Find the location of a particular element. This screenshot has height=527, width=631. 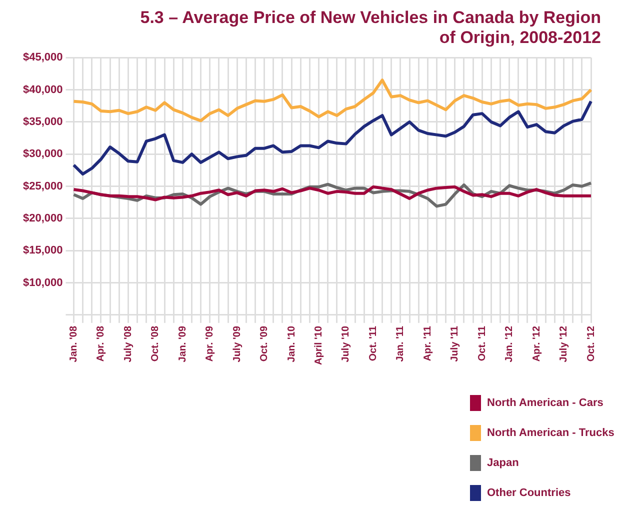

y-tick-label: $10,000 is located at coordinates (42, 282).